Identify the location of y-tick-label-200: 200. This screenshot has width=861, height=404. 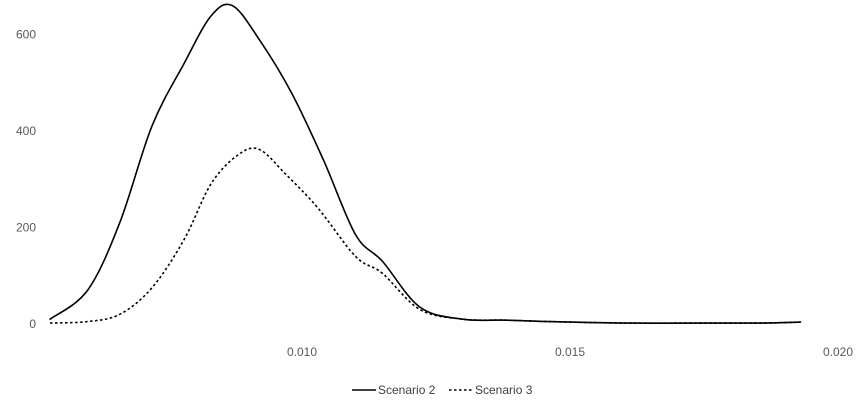
(26, 228).